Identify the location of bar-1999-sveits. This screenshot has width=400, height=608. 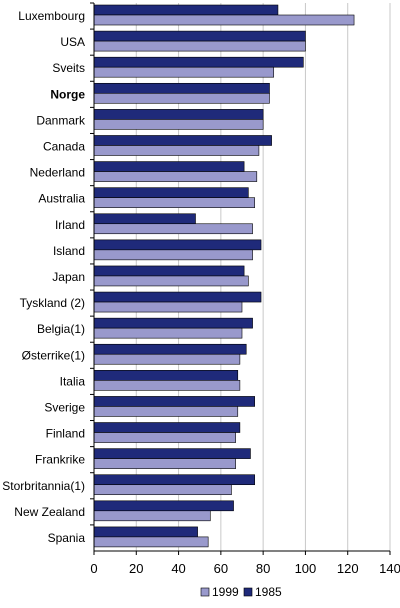
(184, 72).